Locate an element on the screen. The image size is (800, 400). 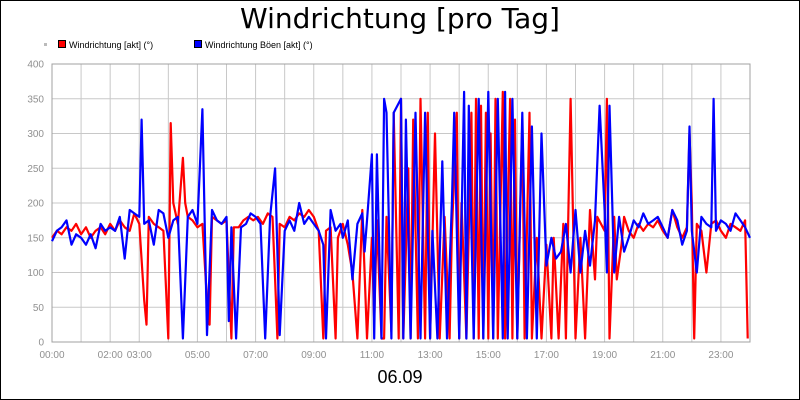
chart-title: Windrichtung [pro Tag] is located at coordinates (400, 18).